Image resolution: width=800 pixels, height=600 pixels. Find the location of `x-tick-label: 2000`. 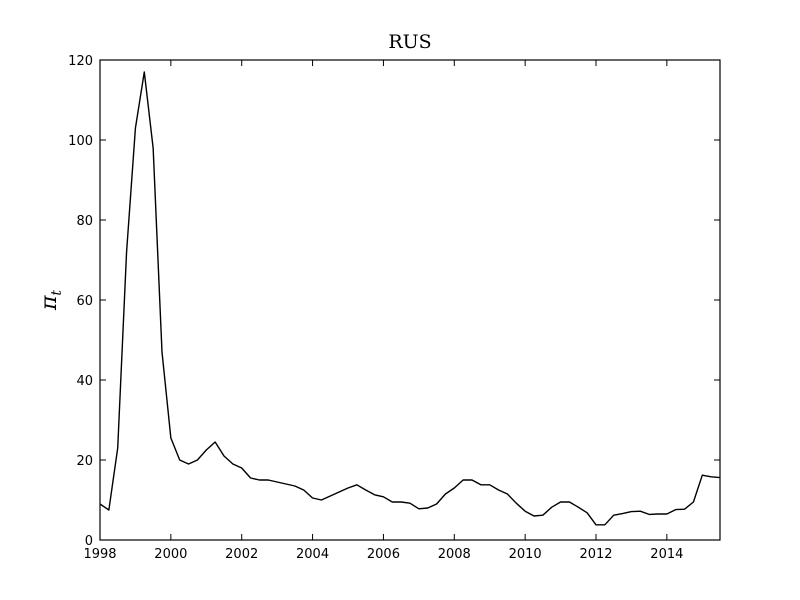

x-tick-label: 2000 is located at coordinates (170, 554).